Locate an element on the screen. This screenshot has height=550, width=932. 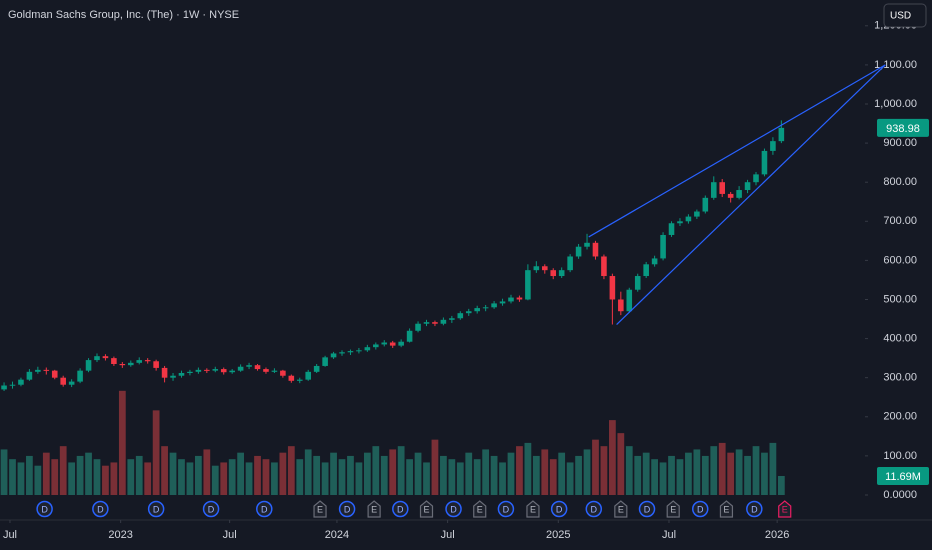
y-tick-label: 700.00 is located at coordinates (900, 221).